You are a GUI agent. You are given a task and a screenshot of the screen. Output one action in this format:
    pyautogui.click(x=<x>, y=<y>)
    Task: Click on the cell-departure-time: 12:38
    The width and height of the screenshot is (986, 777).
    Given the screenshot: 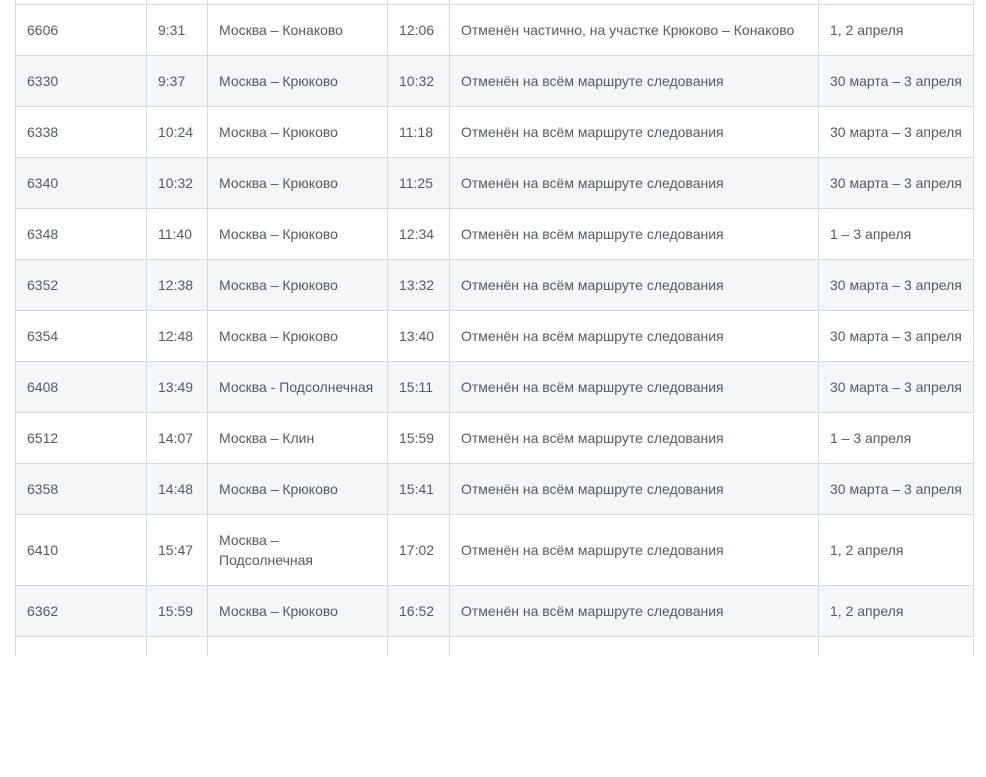 What is the action you would take?
    pyautogui.click(x=177, y=284)
    